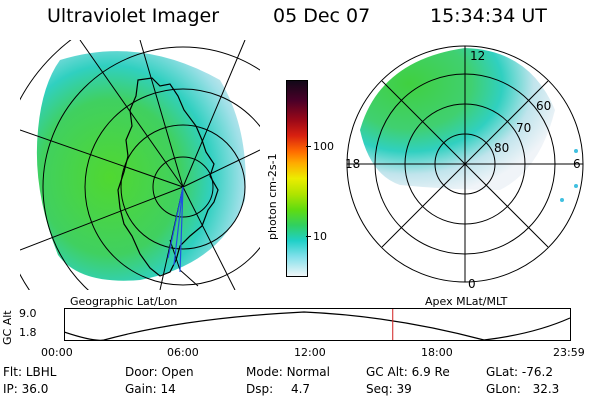 This screenshot has width=600, height=400. What do you see at coordinates (523, 128) in the screenshot?
I see `mlat-label-70: 70` at bounding box center [523, 128].